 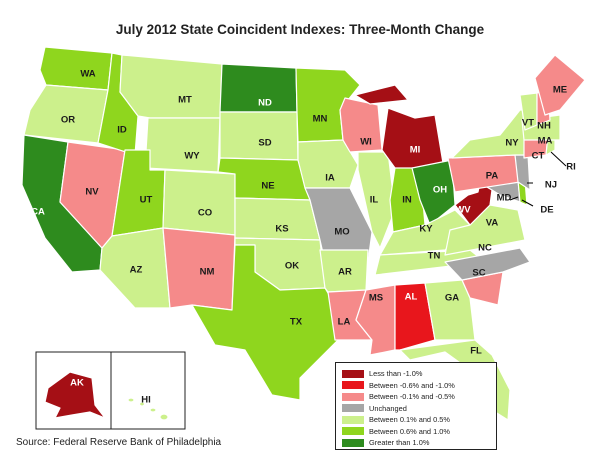 What do you see at coordinates (396, 373) in the screenshot?
I see `legend-label: Less than -1.0%` at bounding box center [396, 373].